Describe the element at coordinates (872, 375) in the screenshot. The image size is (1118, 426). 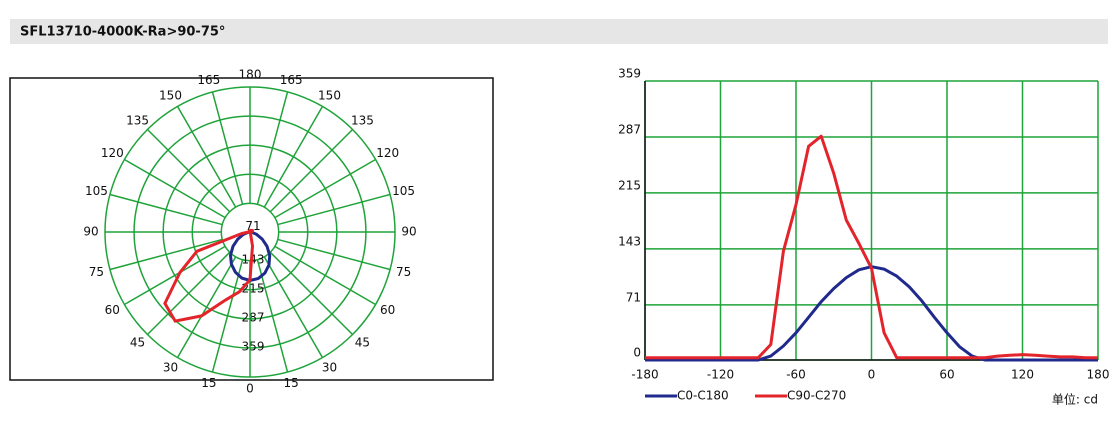
I see `x-tick-label: 0` at that location.